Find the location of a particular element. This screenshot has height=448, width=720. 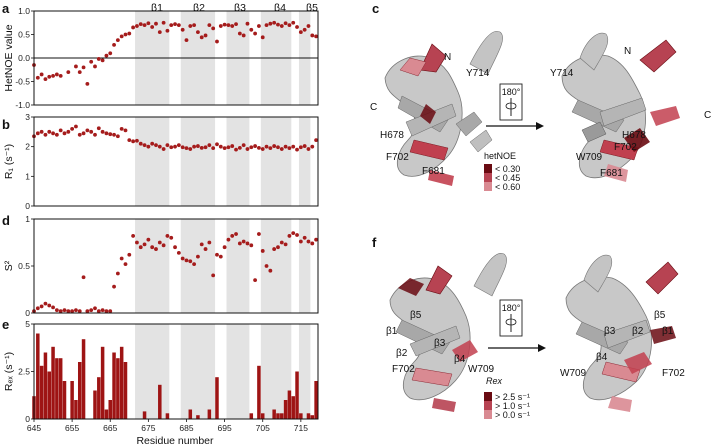

label-f702-right: F702 is located at coordinates (625, 147).